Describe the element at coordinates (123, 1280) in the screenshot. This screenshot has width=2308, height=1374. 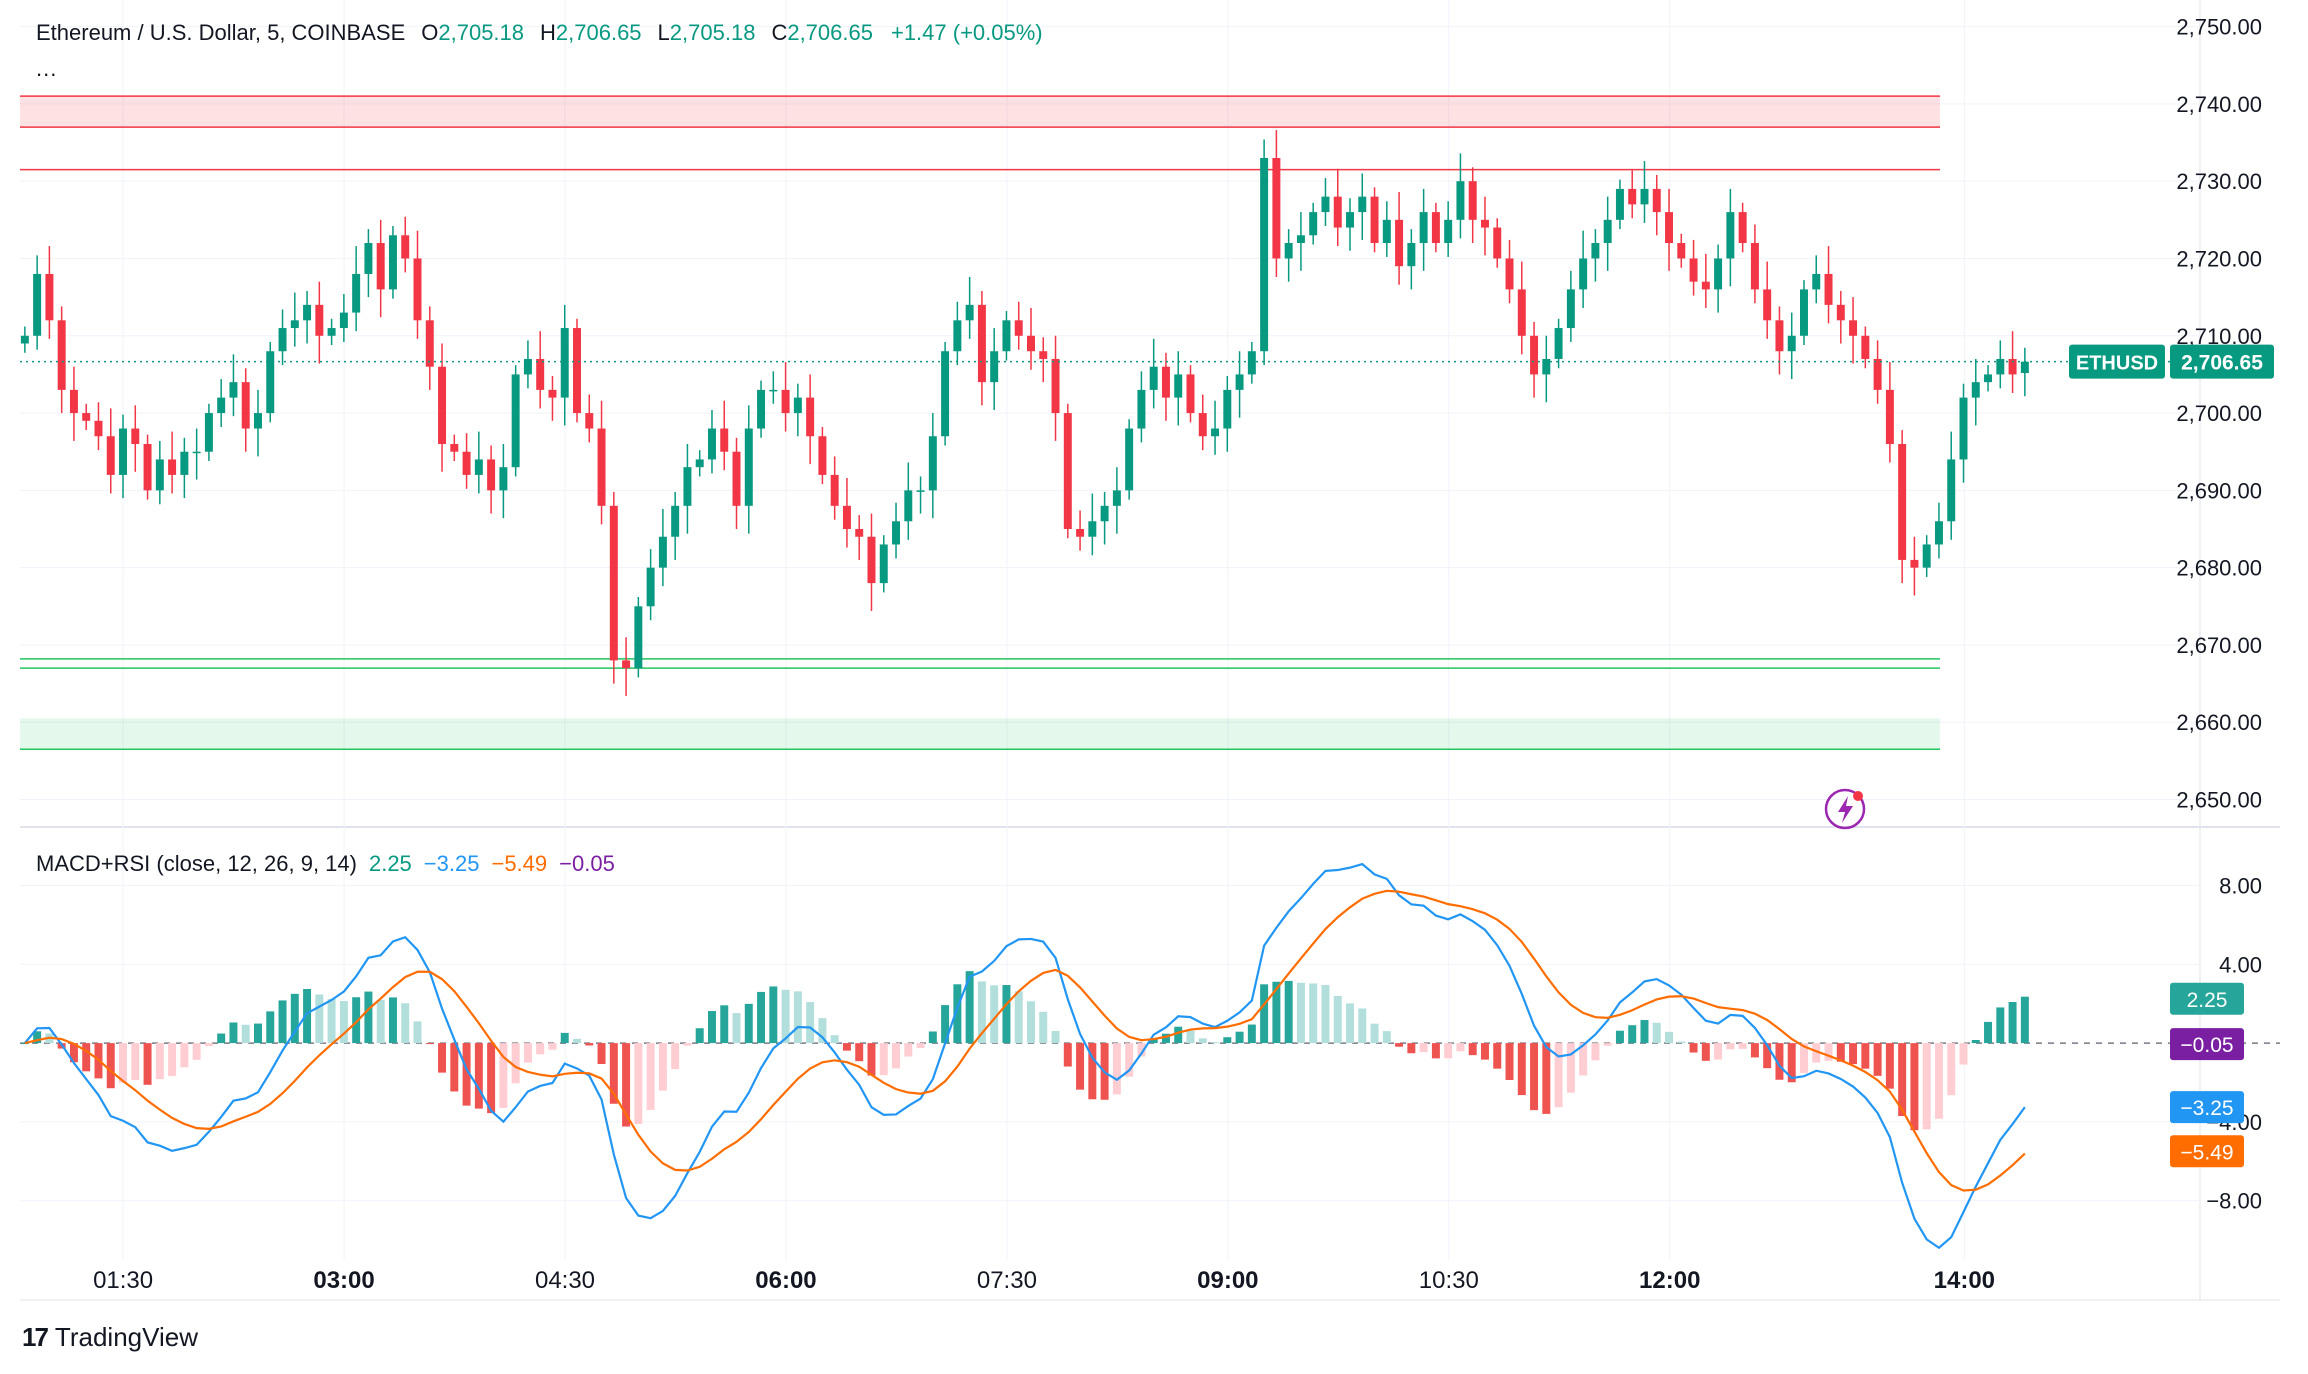
I see `x-tick-label: 01:30` at that location.